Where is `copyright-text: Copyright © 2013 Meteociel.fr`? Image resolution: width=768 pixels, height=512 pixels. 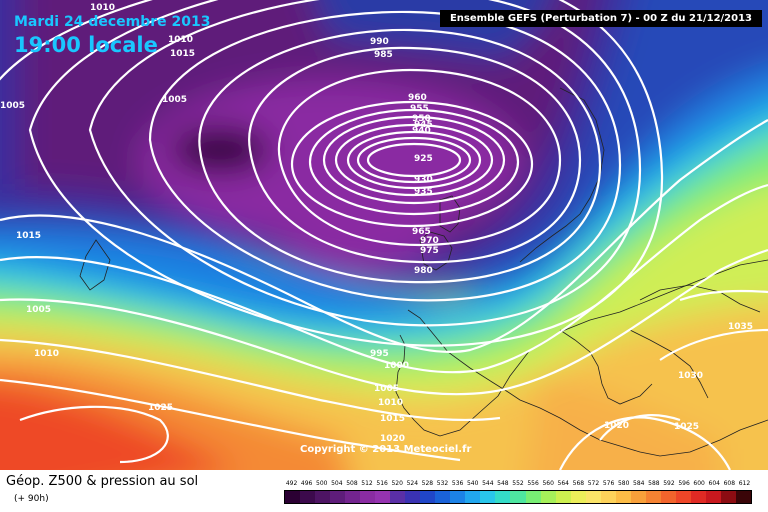
copyright-text: Copyright © 2013 Meteociel.fr is located at coordinates (386, 449).